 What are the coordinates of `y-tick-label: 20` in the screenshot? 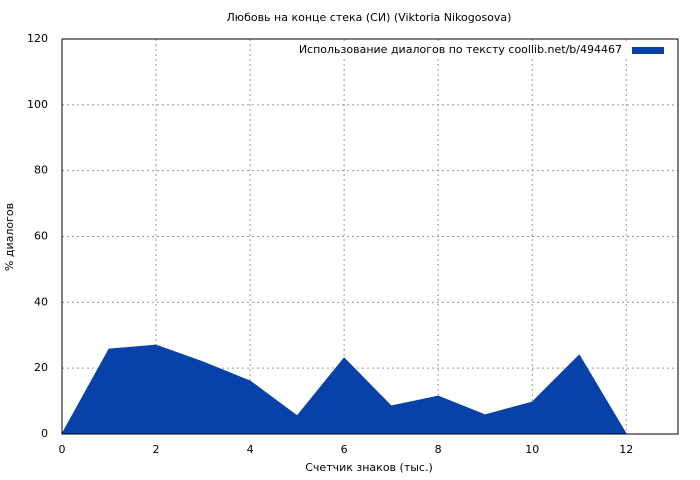 It's located at (41, 367).